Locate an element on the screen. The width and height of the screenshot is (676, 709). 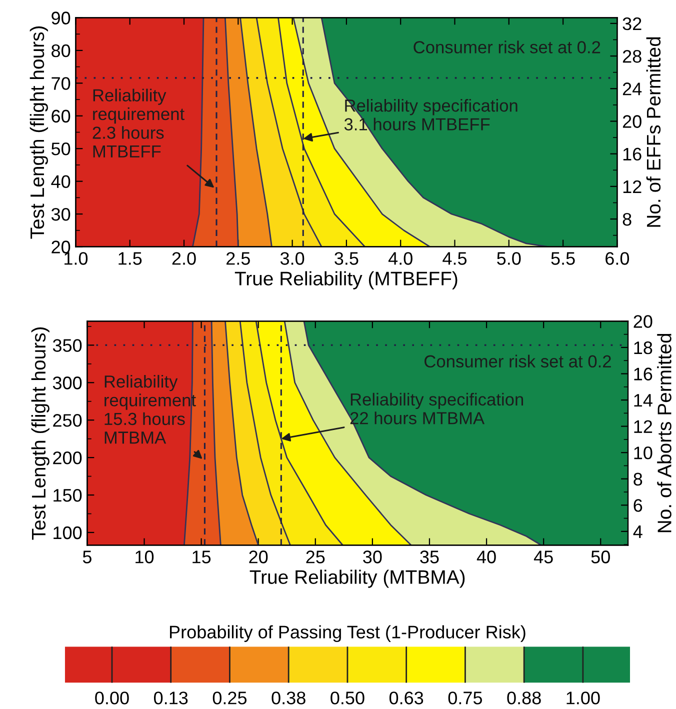
x-axis-title: True Reliability (MTBMA) is located at coordinates (357, 579).